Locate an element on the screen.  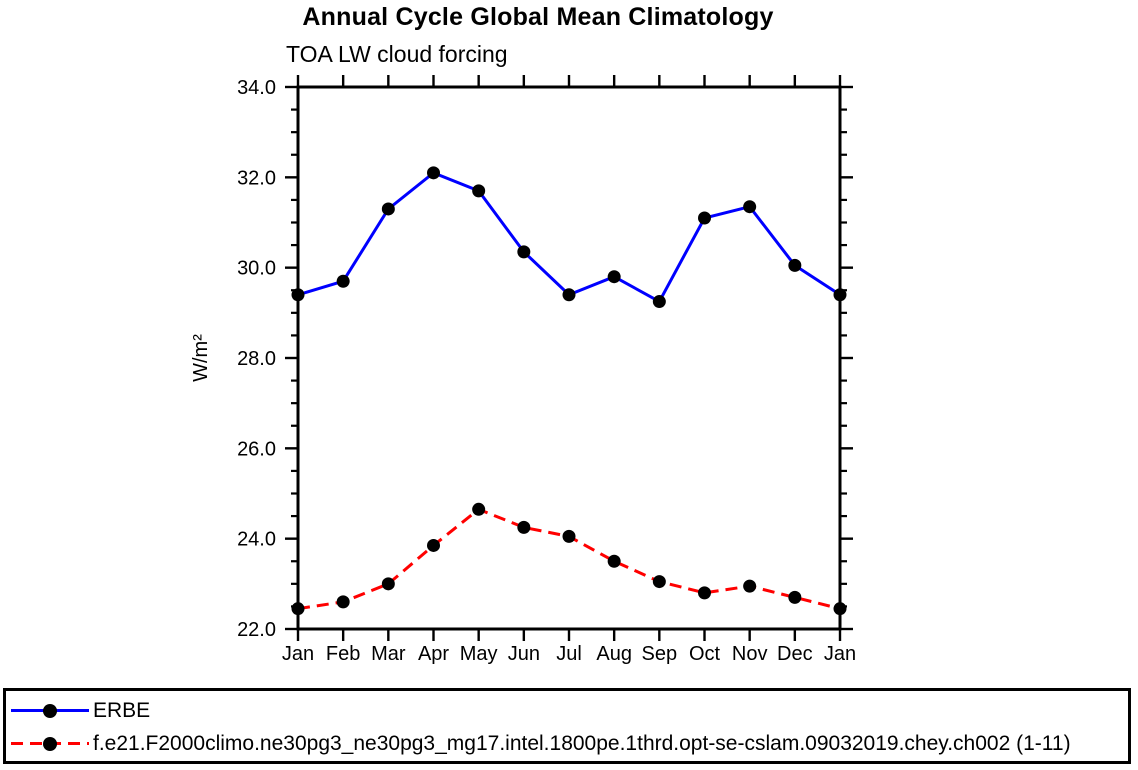
y-tick-label: 22.0 is located at coordinates (256, 630).